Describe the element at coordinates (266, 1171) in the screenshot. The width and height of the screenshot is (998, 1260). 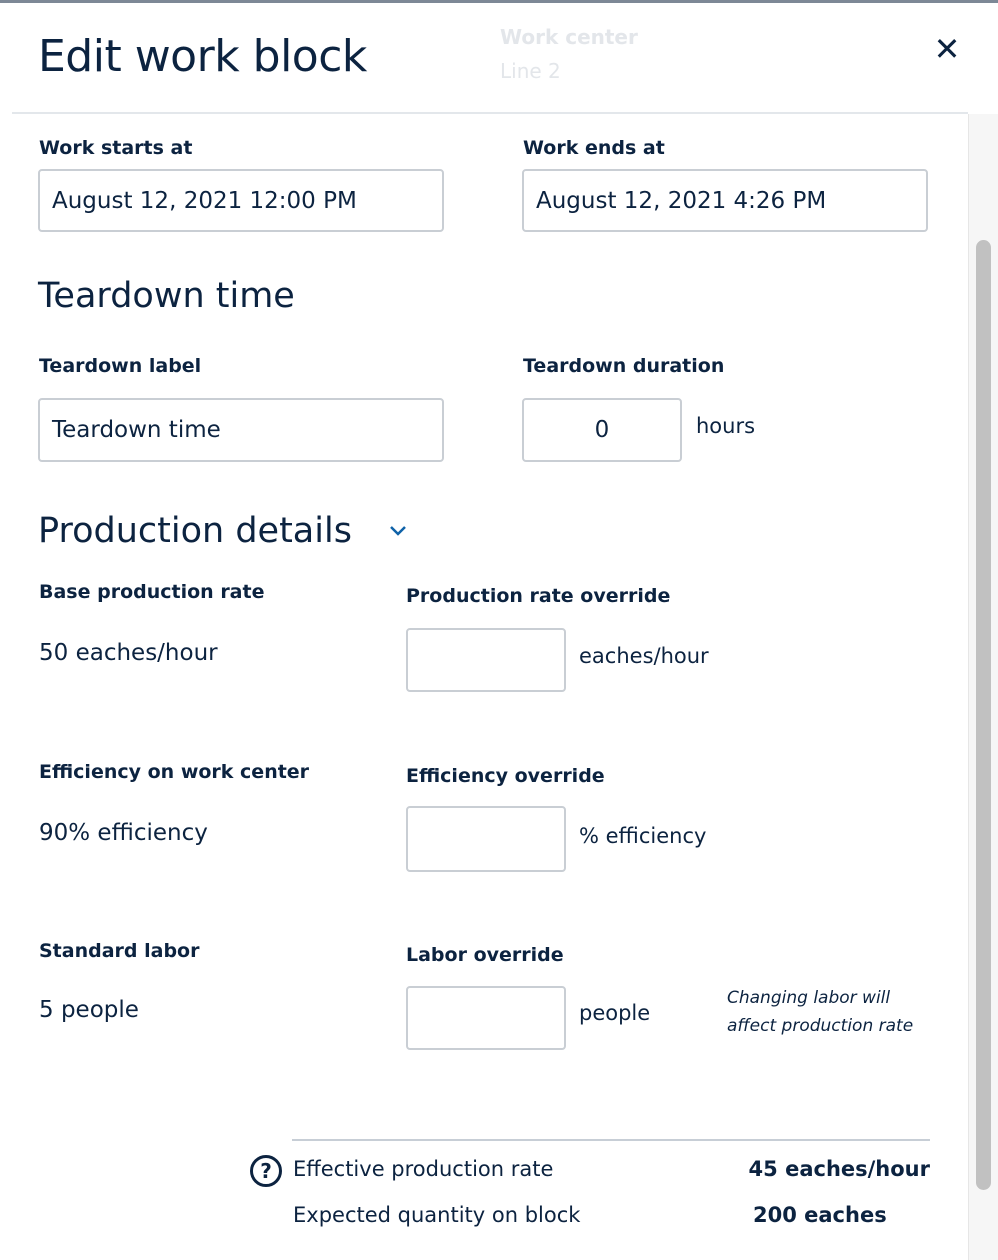
I see `question-circle-icon: ?` at that location.